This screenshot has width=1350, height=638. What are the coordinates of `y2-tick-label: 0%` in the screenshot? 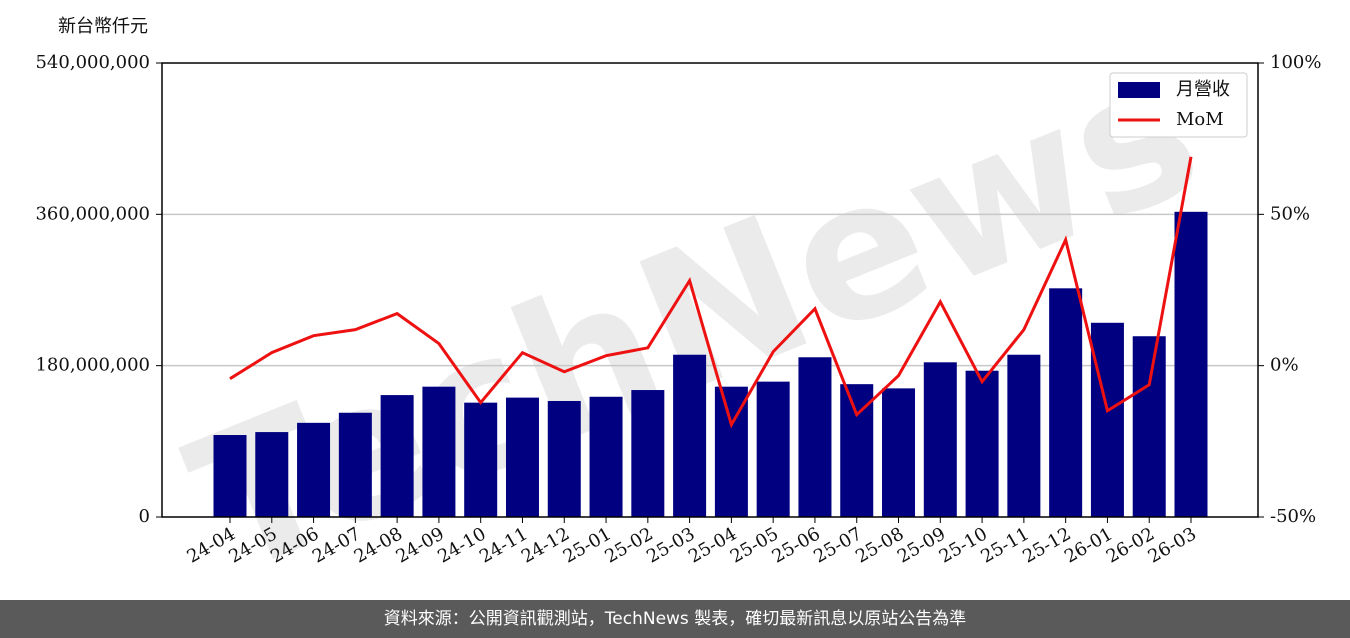 It's located at (1284, 365).